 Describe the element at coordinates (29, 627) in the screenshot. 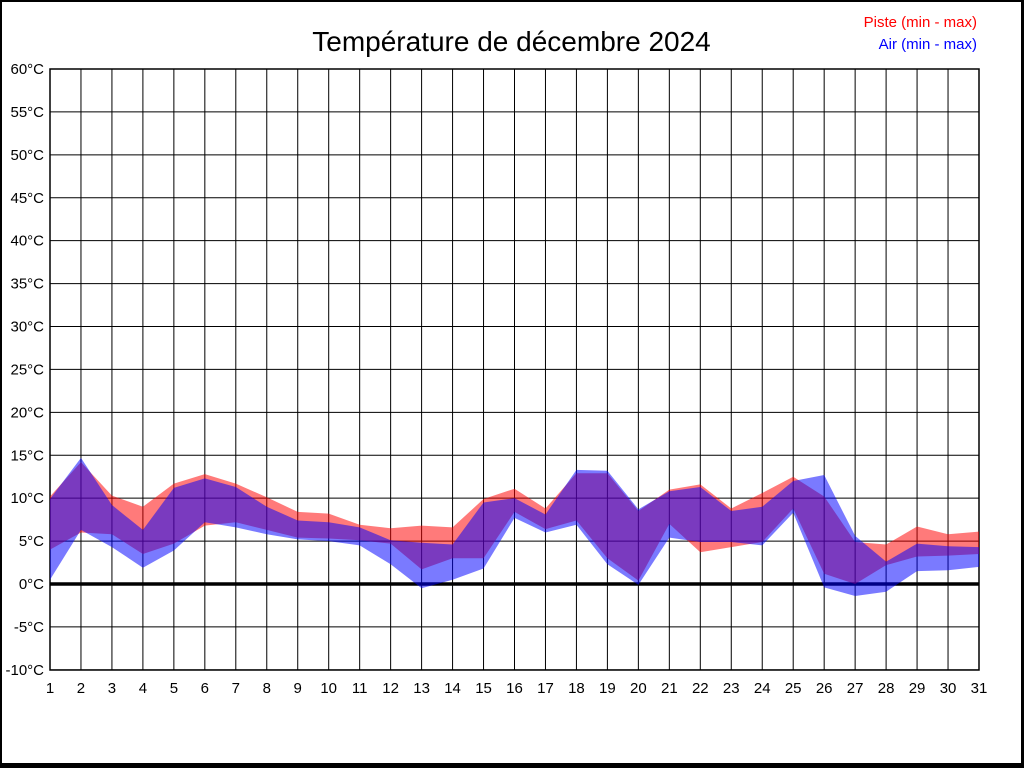

I see `y-tick-label: -5°C` at that location.